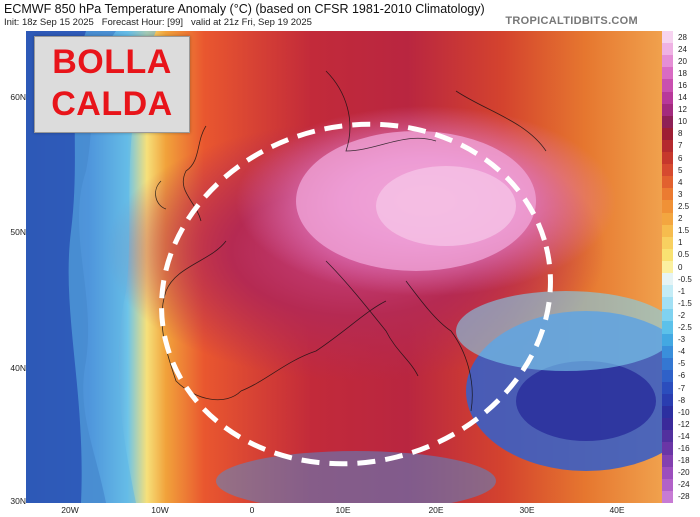  What do you see at coordinates (684, 461) in the screenshot?
I see `colorbar-tick-label: -18` at bounding box center [684, 461].